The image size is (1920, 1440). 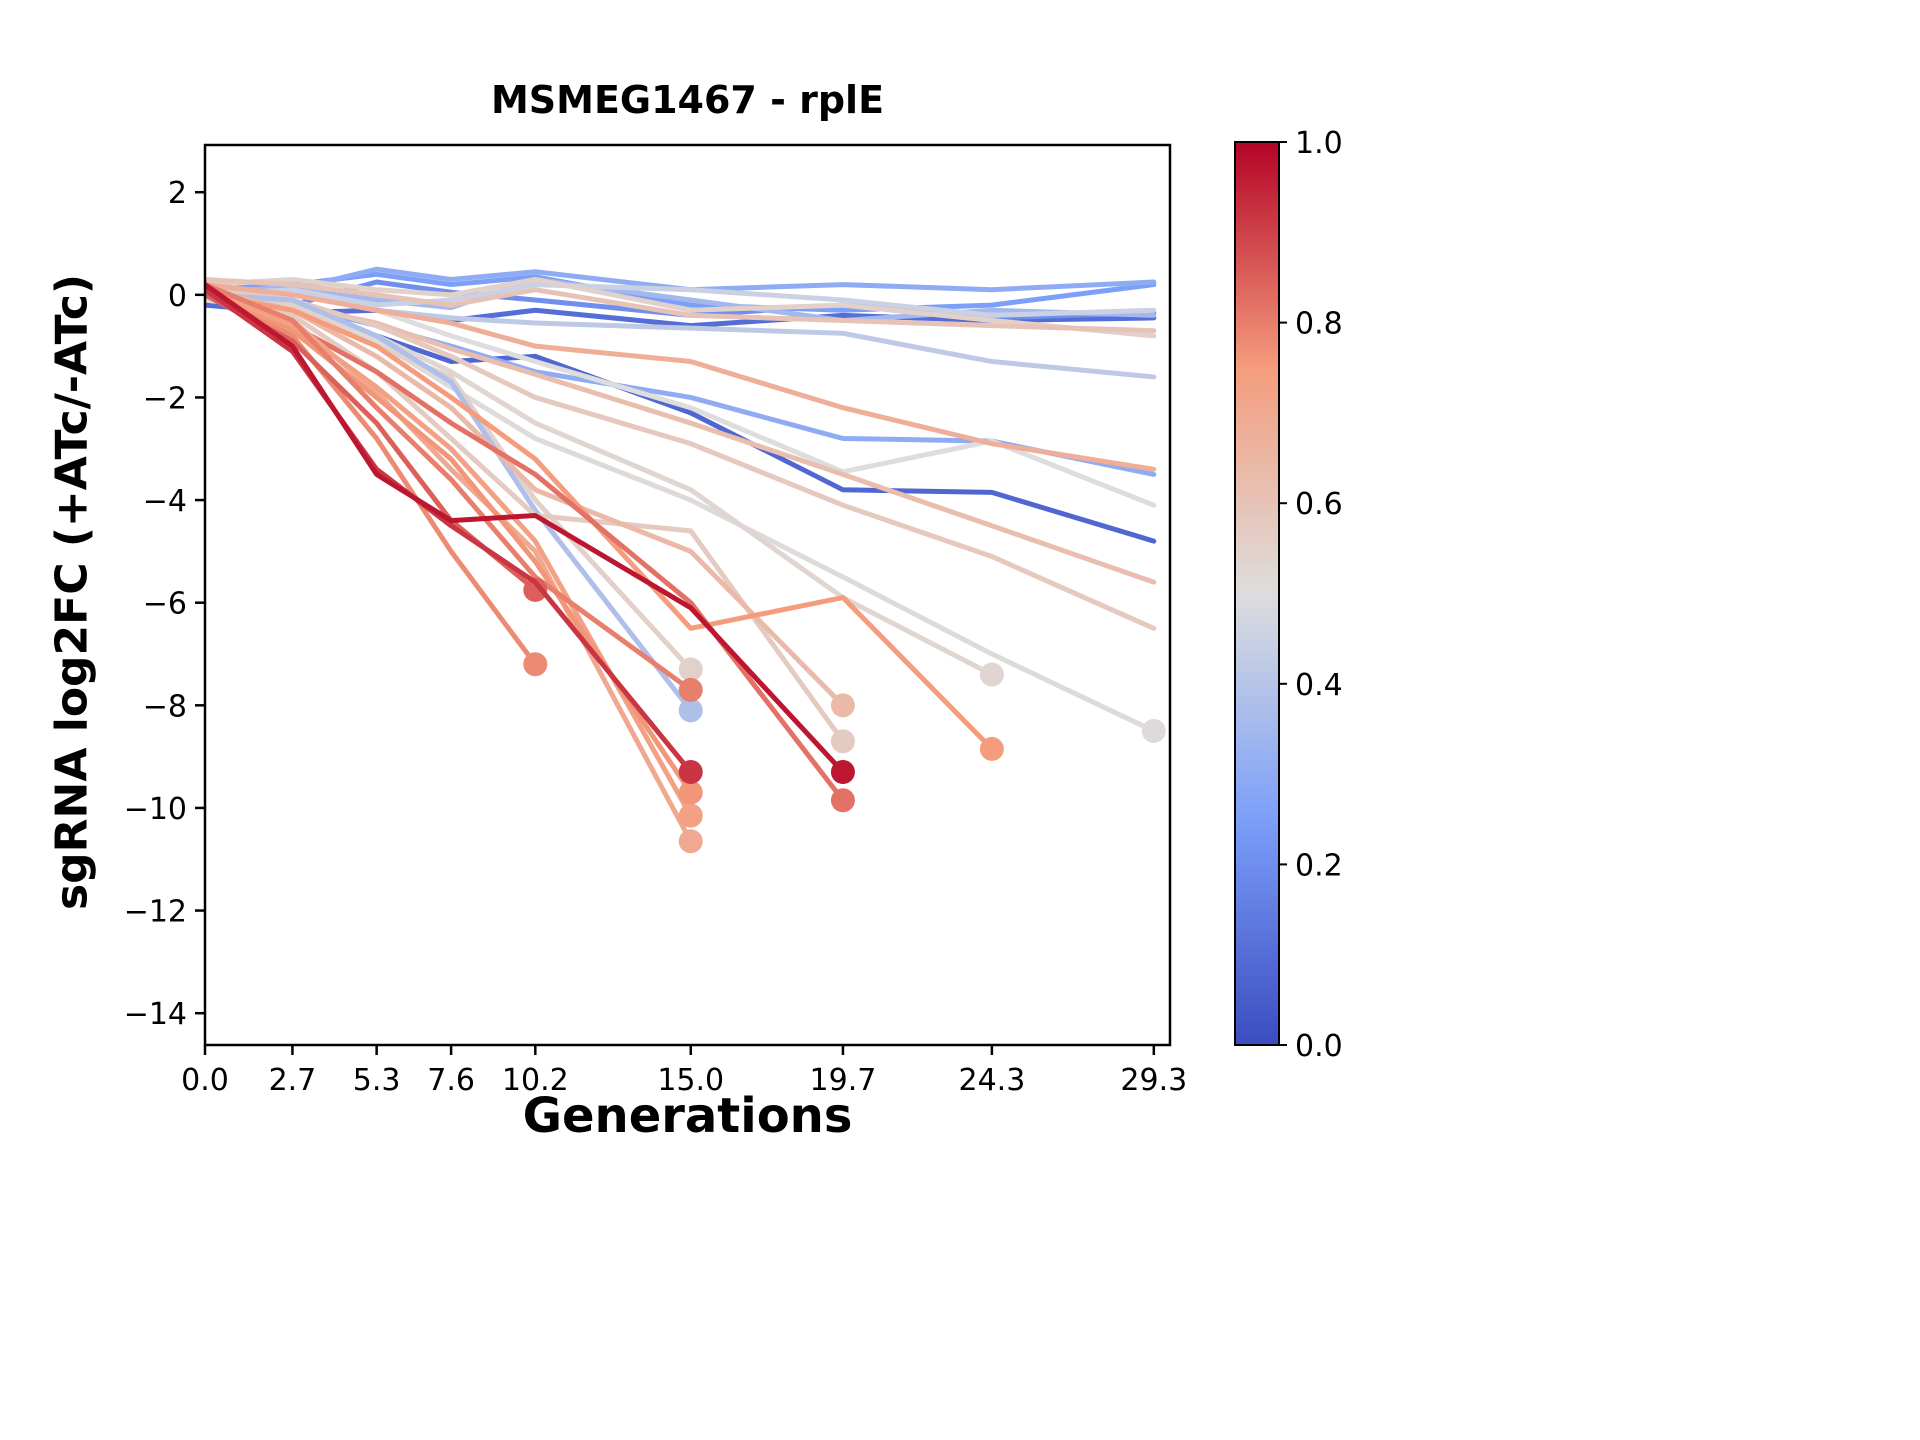 What do you see at coordinates (1319, 685) in the screenshot?
I see `colorbar-tick-label: 0.4` at bounding box center [1319, 685].